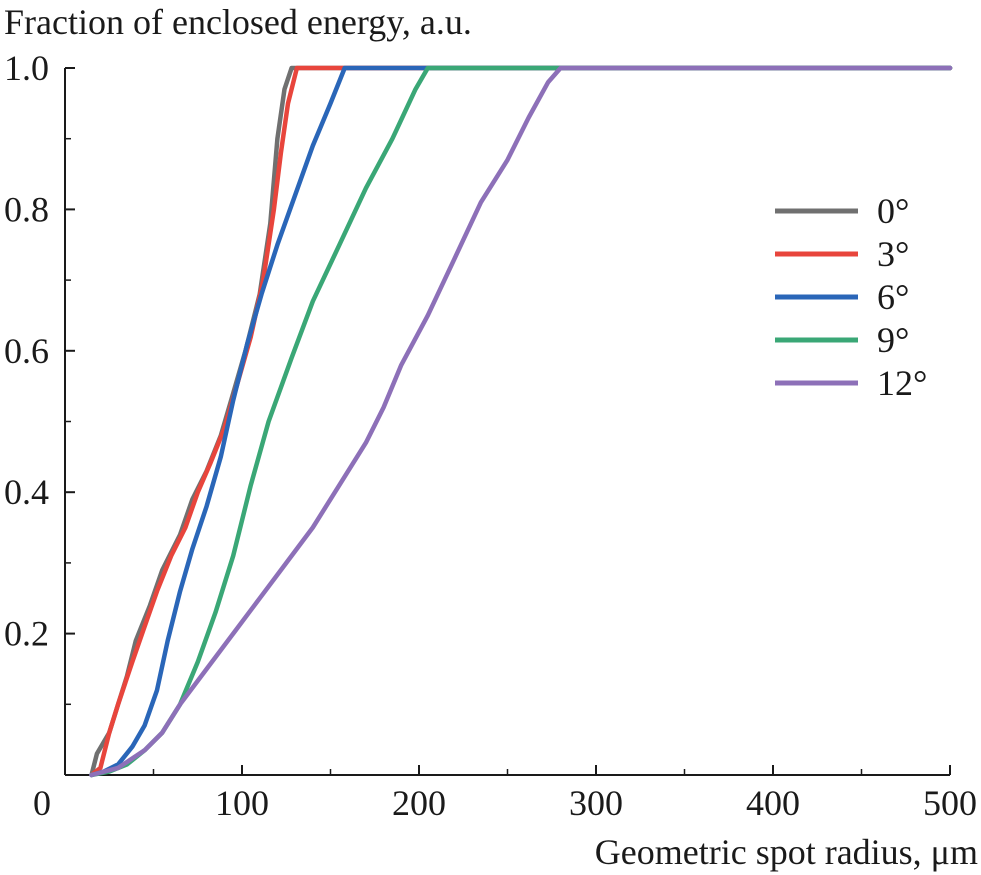  Describe the element at coordinates (26, 351) in the screenshot. I see `y-tick-label: 0.6` at that location.